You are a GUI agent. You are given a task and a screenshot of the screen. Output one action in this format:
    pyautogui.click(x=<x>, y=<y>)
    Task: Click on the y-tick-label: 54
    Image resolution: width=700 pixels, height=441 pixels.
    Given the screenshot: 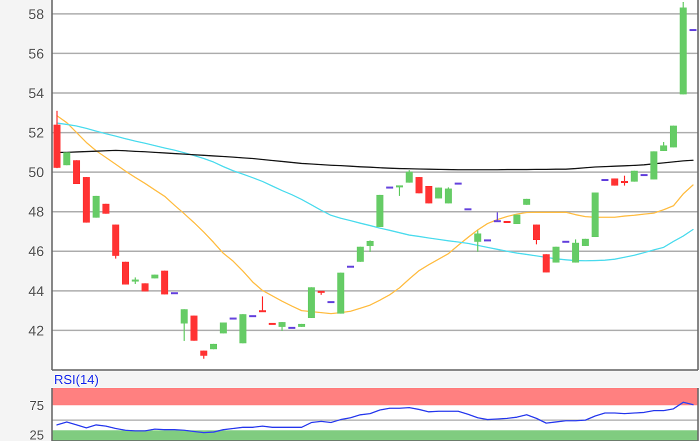 What is the action you would take?
    pyautogui.click(x=36, y=92)
    